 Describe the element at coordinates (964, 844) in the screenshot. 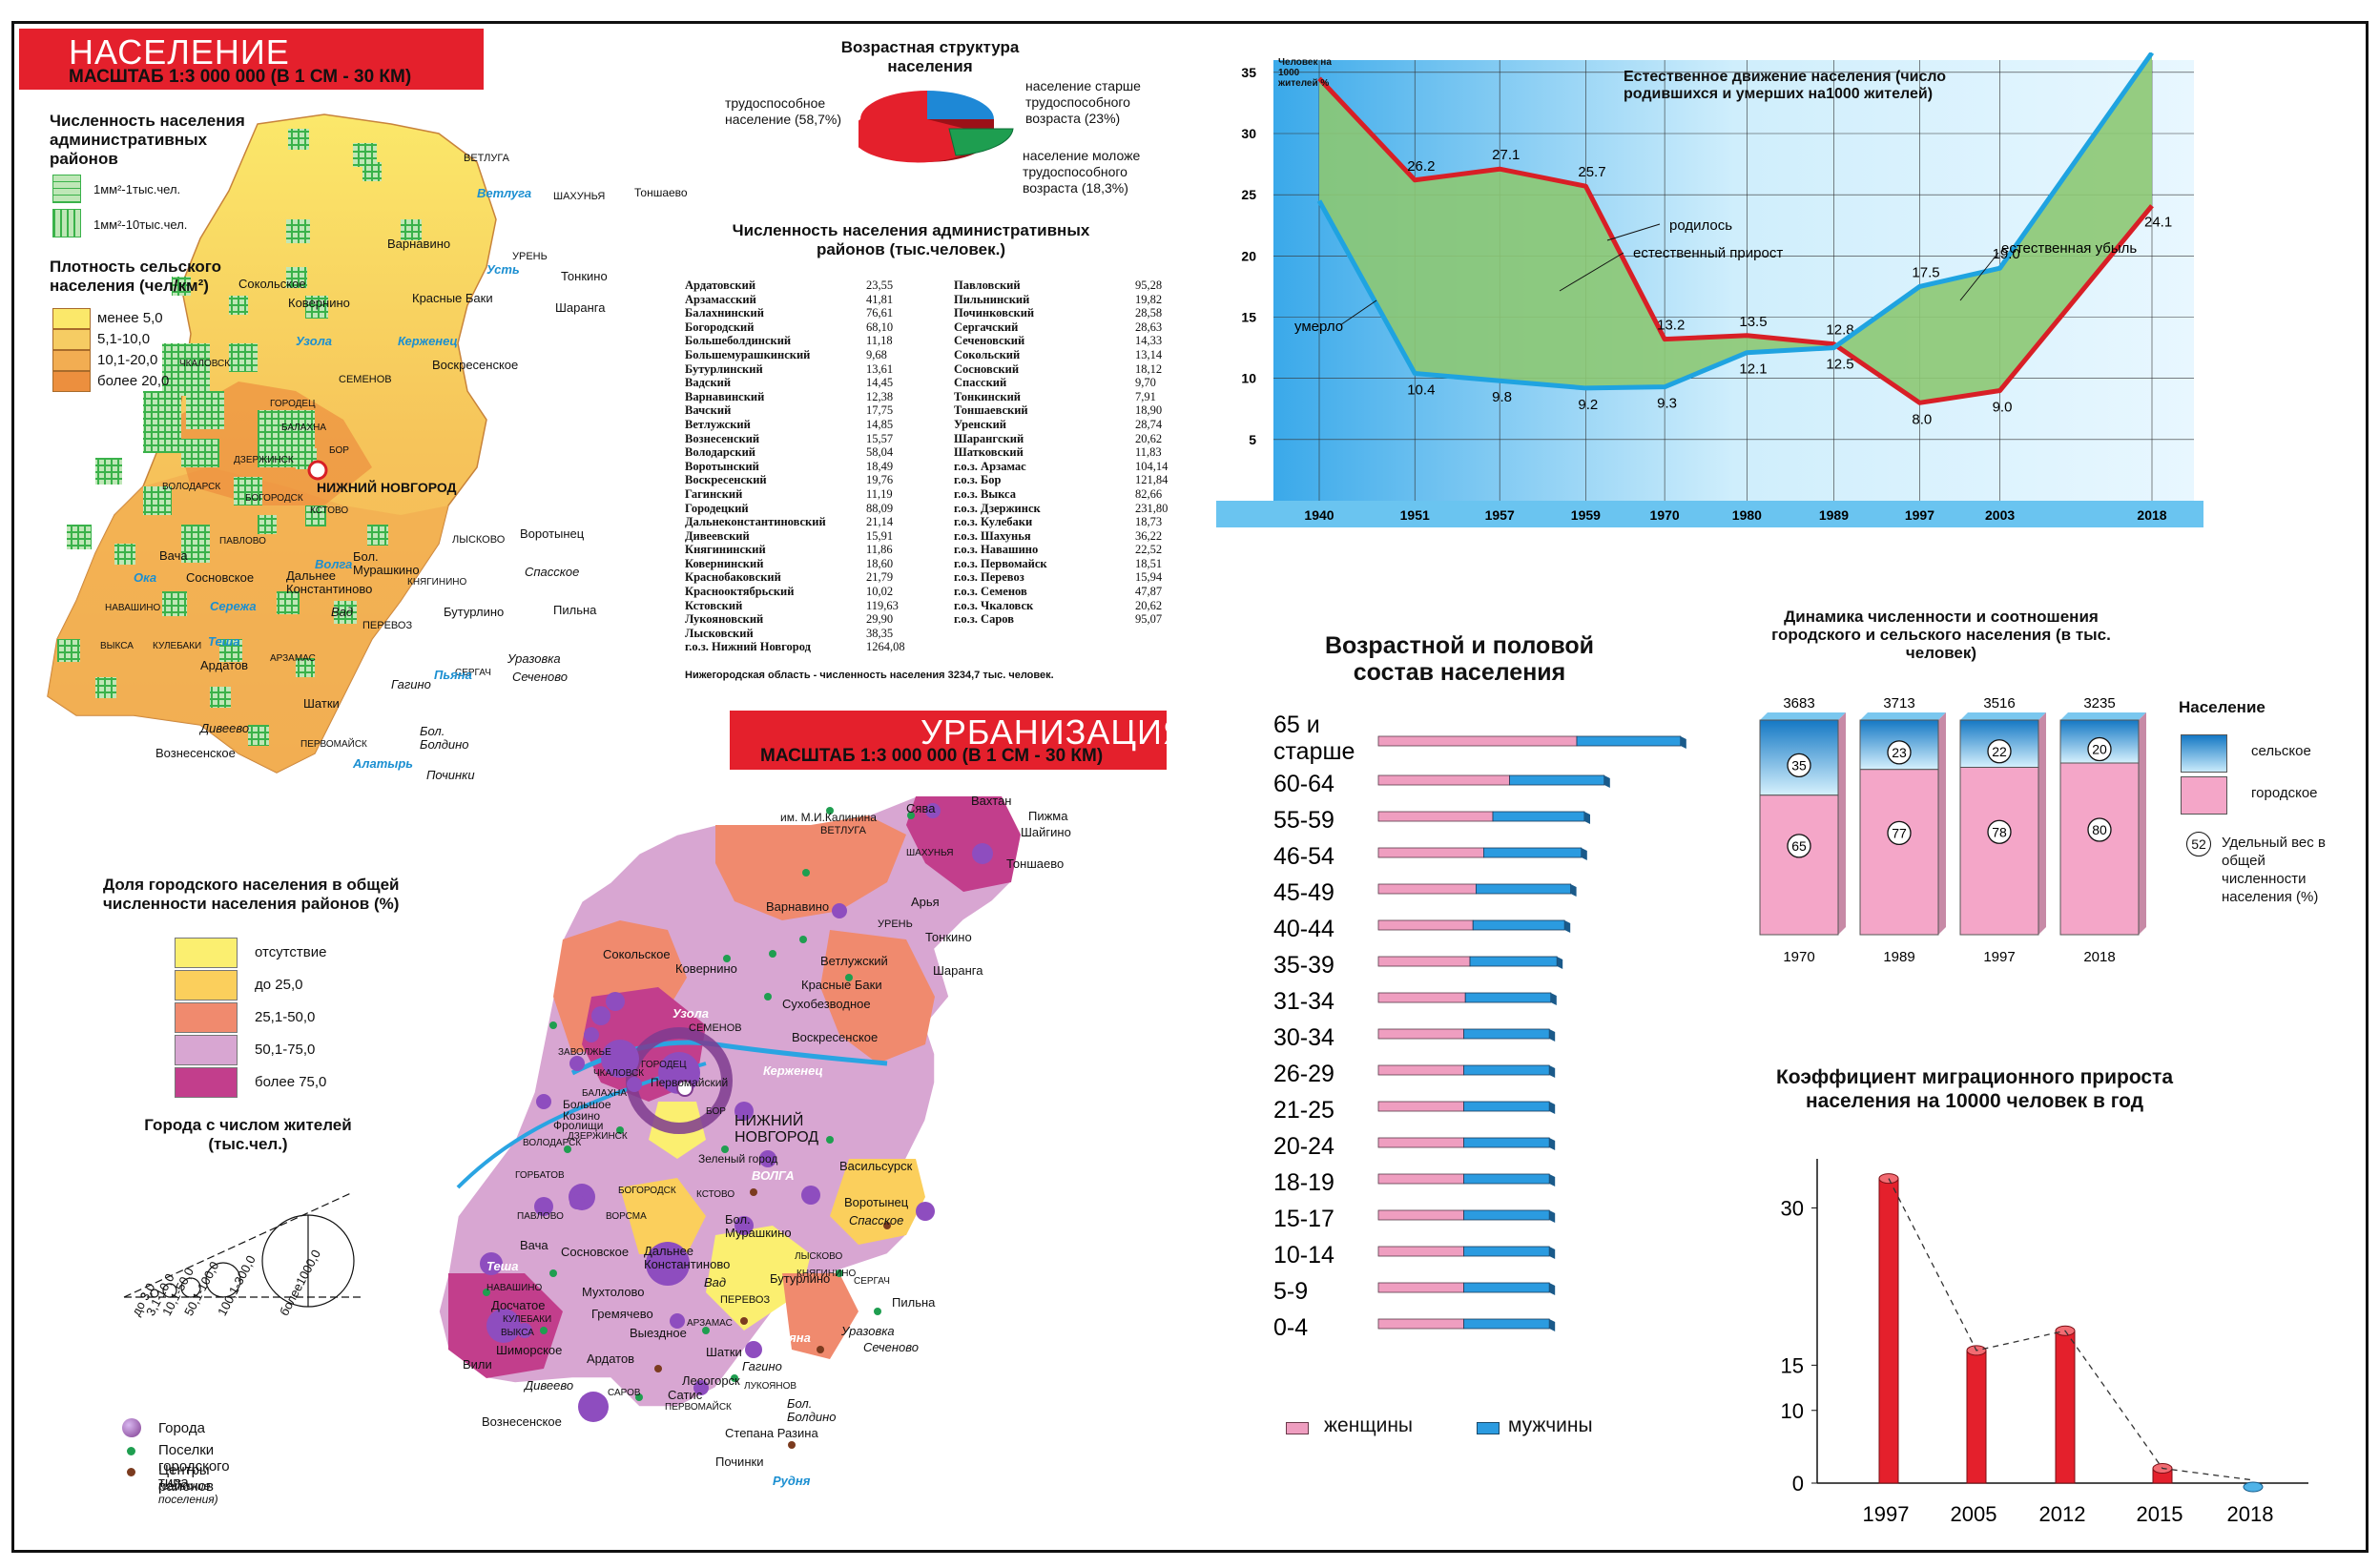

I see `urban-north-high` at that location.